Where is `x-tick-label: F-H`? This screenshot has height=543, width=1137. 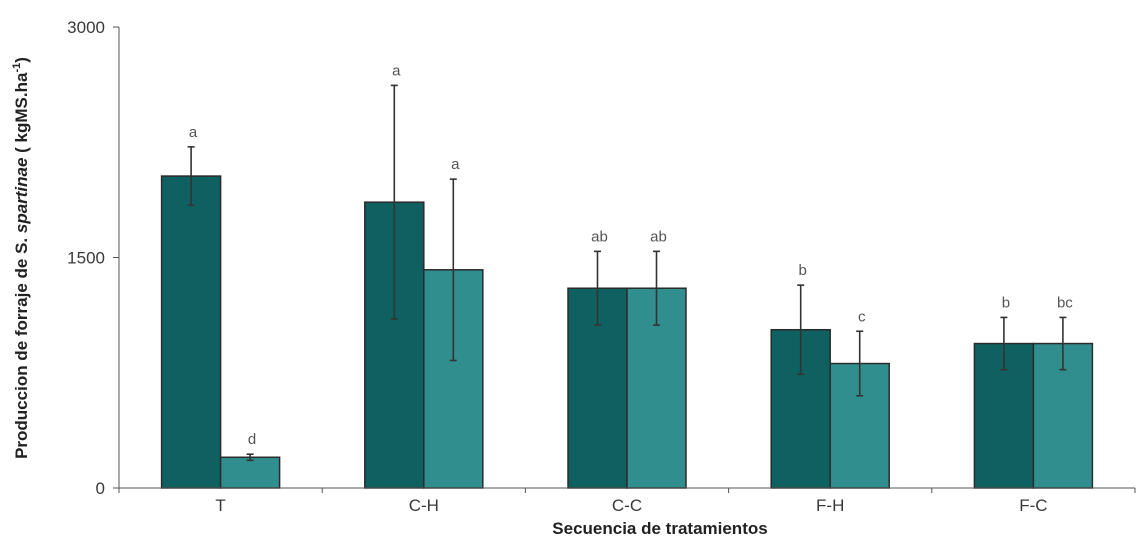 x-tick-label: F-H is located at coordinates (830, 505).